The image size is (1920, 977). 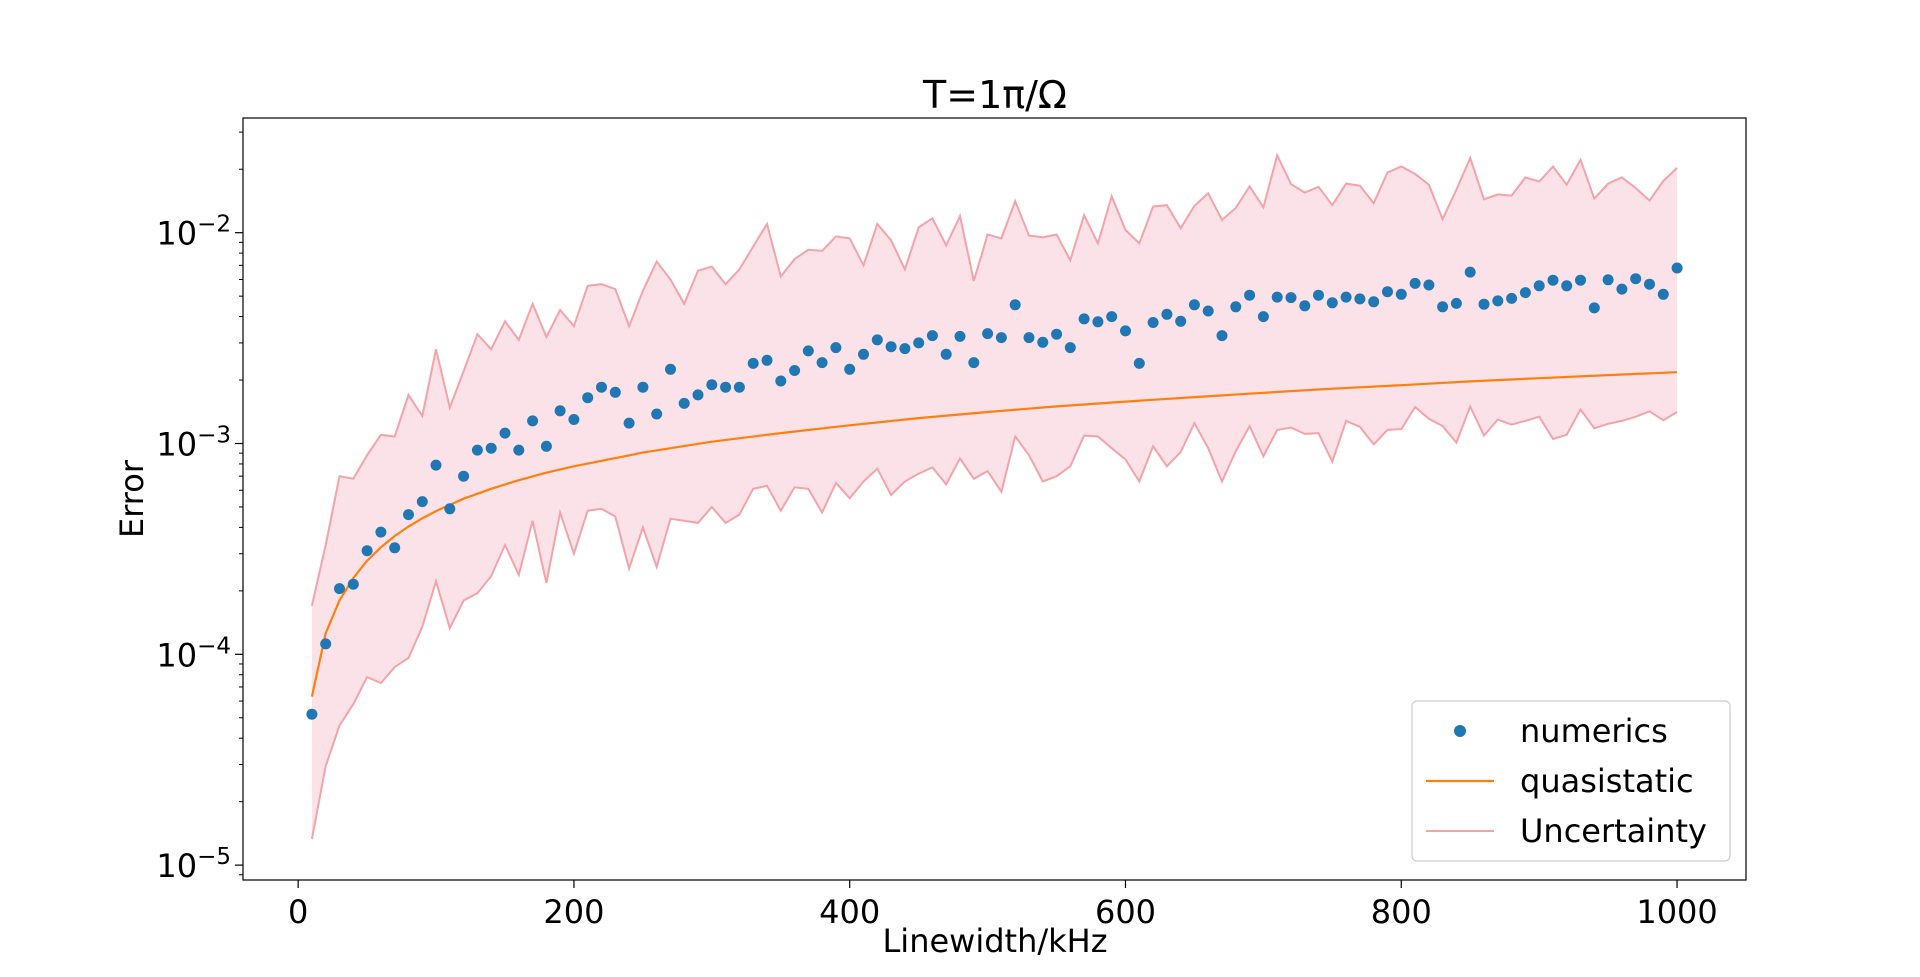 What do you see at coordinates (1613, 831) in the screenshot?
I see `legend-uncertainty-label: Uncertainty` at bounding box center [1613, 831].